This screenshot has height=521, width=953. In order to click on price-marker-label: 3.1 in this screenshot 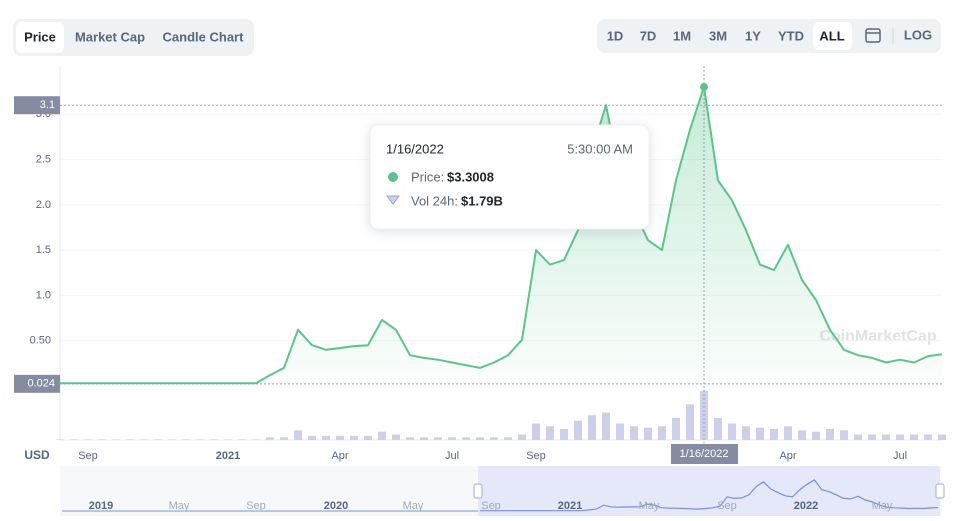, I will do `click(47, 105)`.